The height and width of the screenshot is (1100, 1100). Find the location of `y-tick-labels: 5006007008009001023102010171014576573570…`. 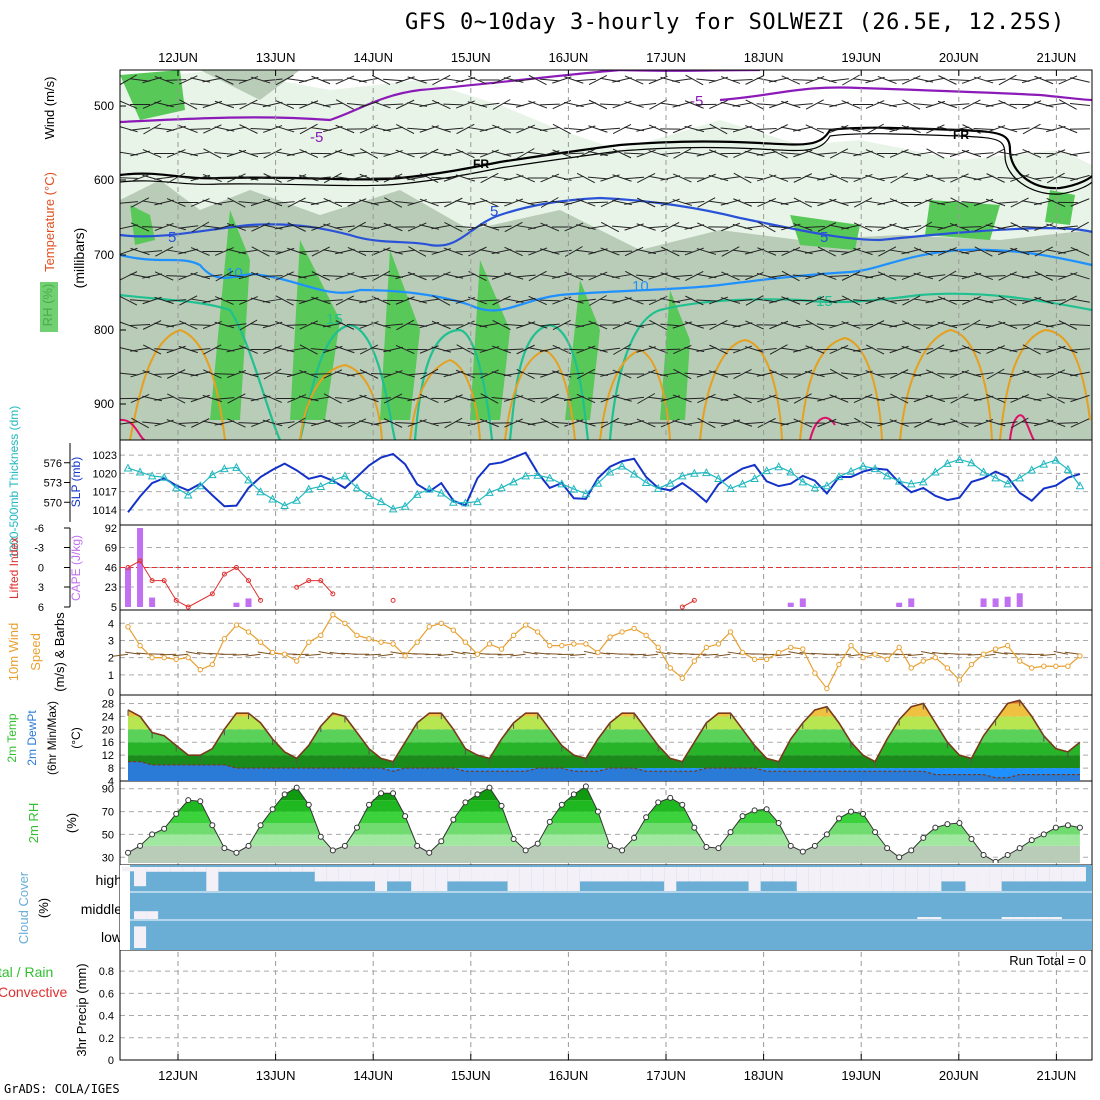

y-tick-labels: 5006007008009001023102010171014576573570… is located at coordinates (80, 583).